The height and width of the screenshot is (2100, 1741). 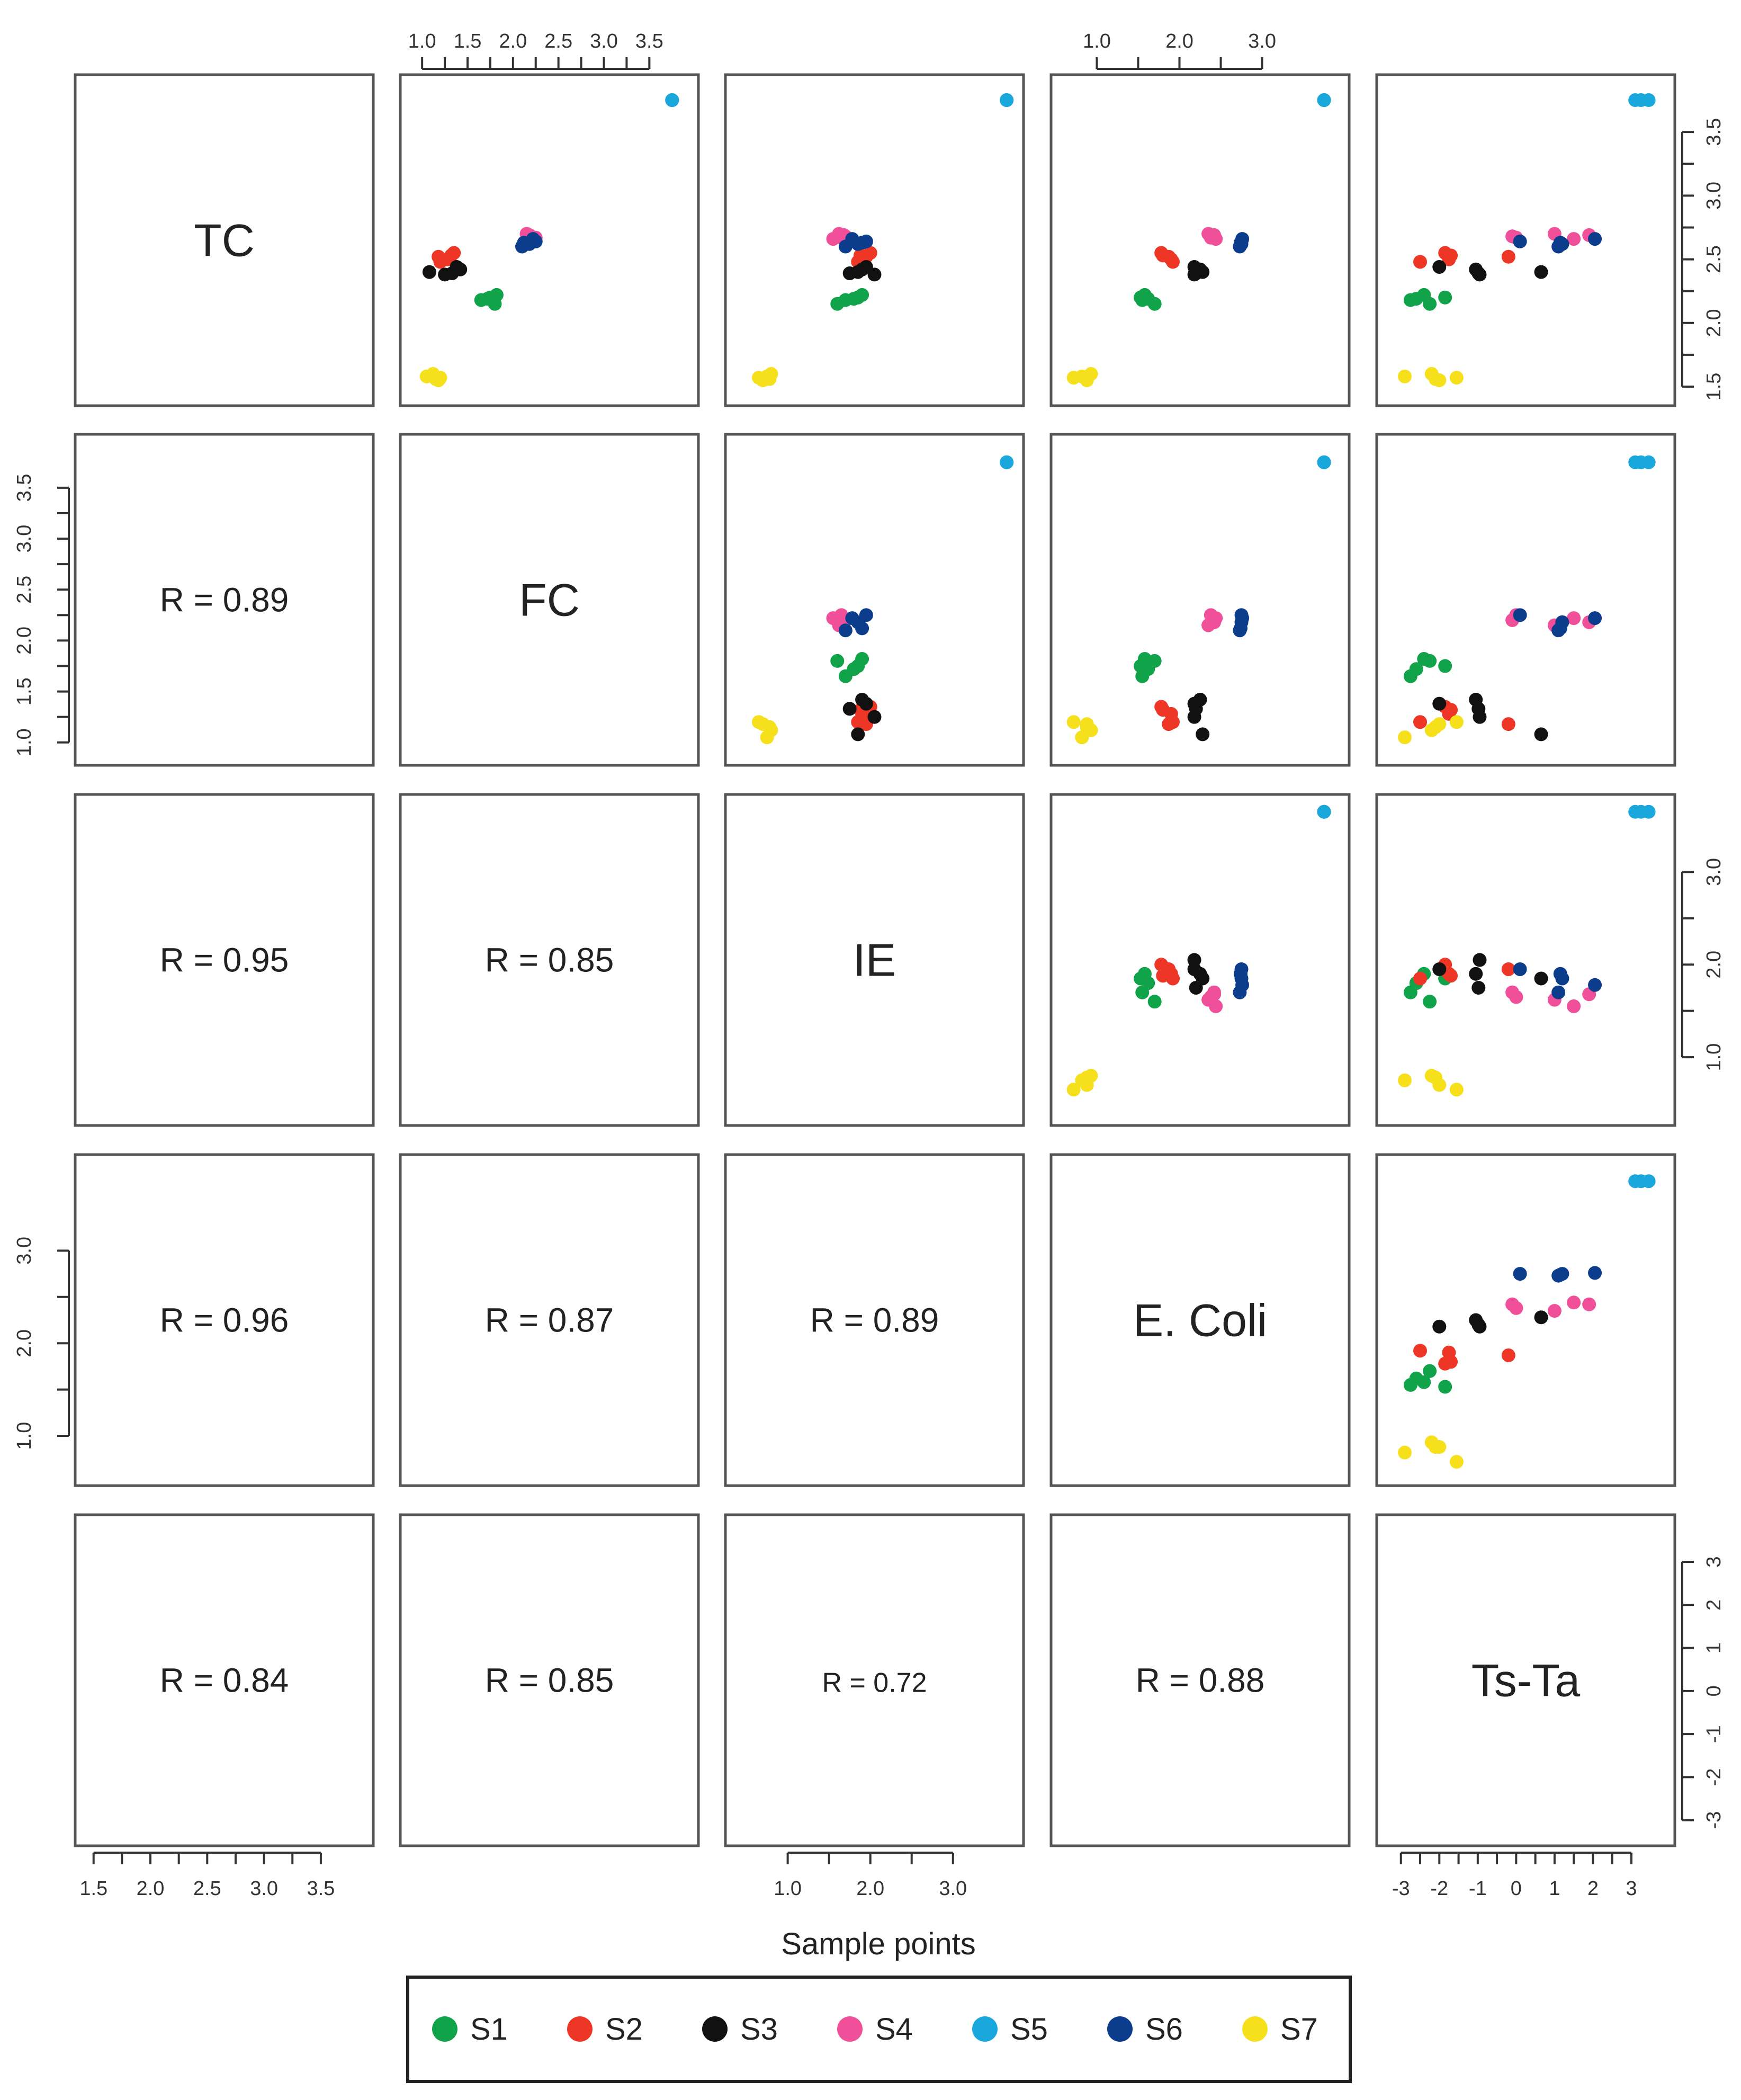 I want to click on panel-r2-c2: IE, so click(x=874, y=960).